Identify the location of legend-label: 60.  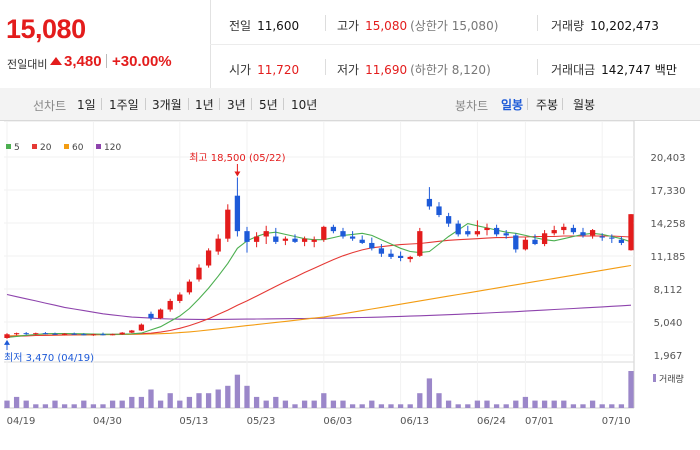
(78, 148).